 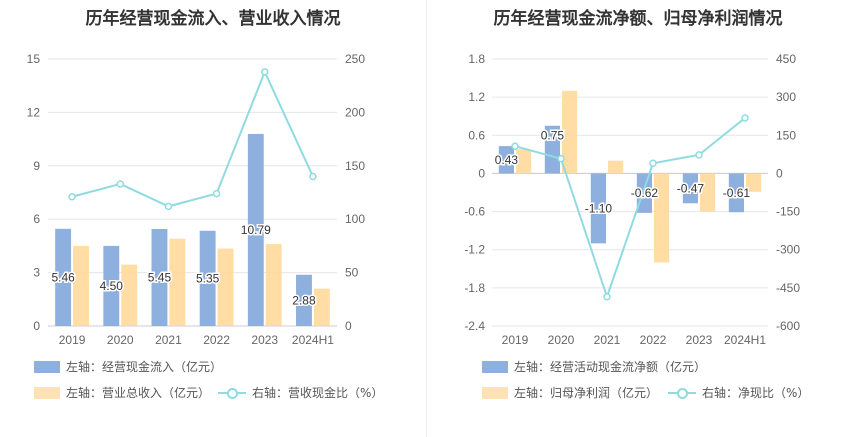 I want to click on y-right-tick-label: -300, so click(x=788, y=250).